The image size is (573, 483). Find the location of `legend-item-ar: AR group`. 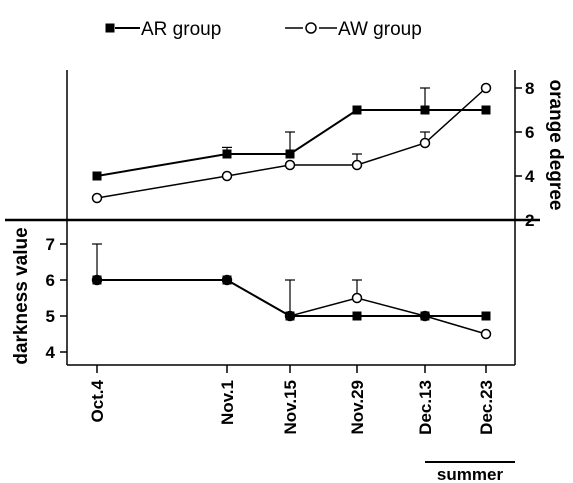

legend-item-ar: AR group is located at coordinates (163, 29).